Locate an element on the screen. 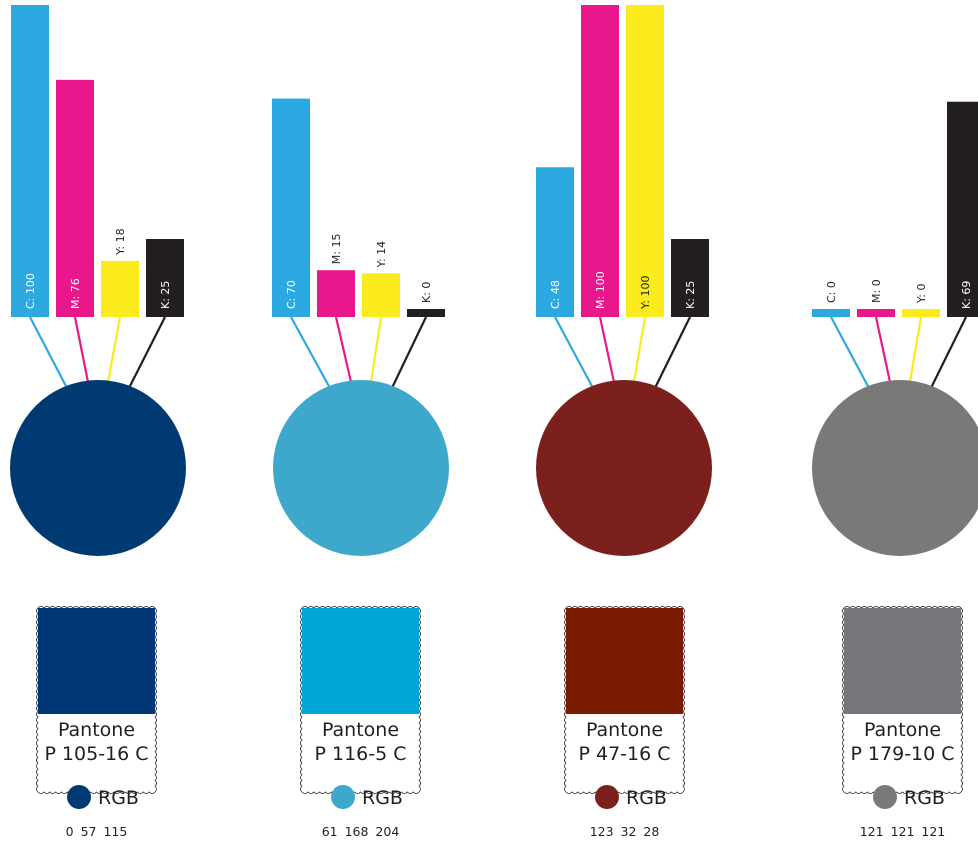 This screenshot has width=978, height=846. rgb-values: 0 57 115 is located at coordinates (97, 831).